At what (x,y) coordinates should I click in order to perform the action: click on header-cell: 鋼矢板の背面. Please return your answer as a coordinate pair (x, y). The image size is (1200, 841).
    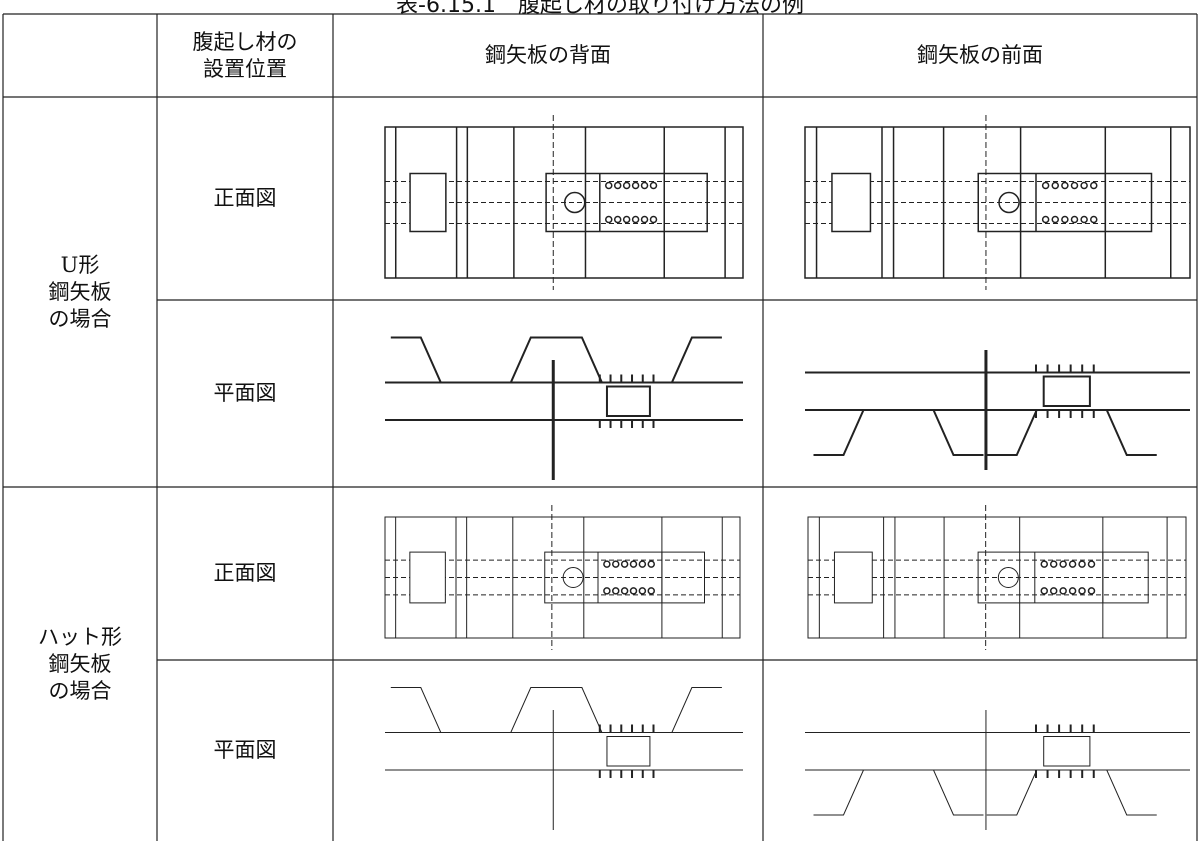
    Looking at the image, I should click on (548, 55).